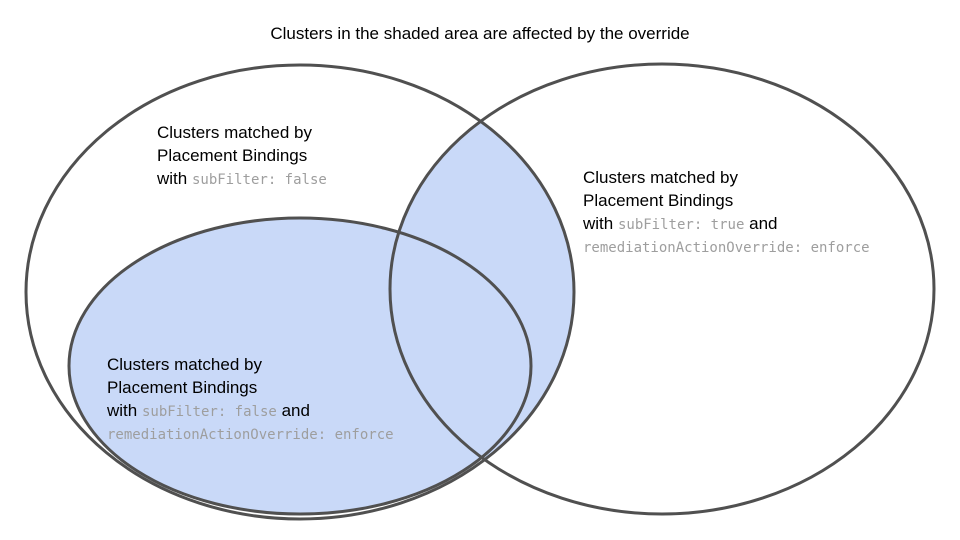  What do you see at coordinates (184, 364) in the screenshot?
I see `inner-set-line1: Clusters matched by` at bounding box center [184, 364].